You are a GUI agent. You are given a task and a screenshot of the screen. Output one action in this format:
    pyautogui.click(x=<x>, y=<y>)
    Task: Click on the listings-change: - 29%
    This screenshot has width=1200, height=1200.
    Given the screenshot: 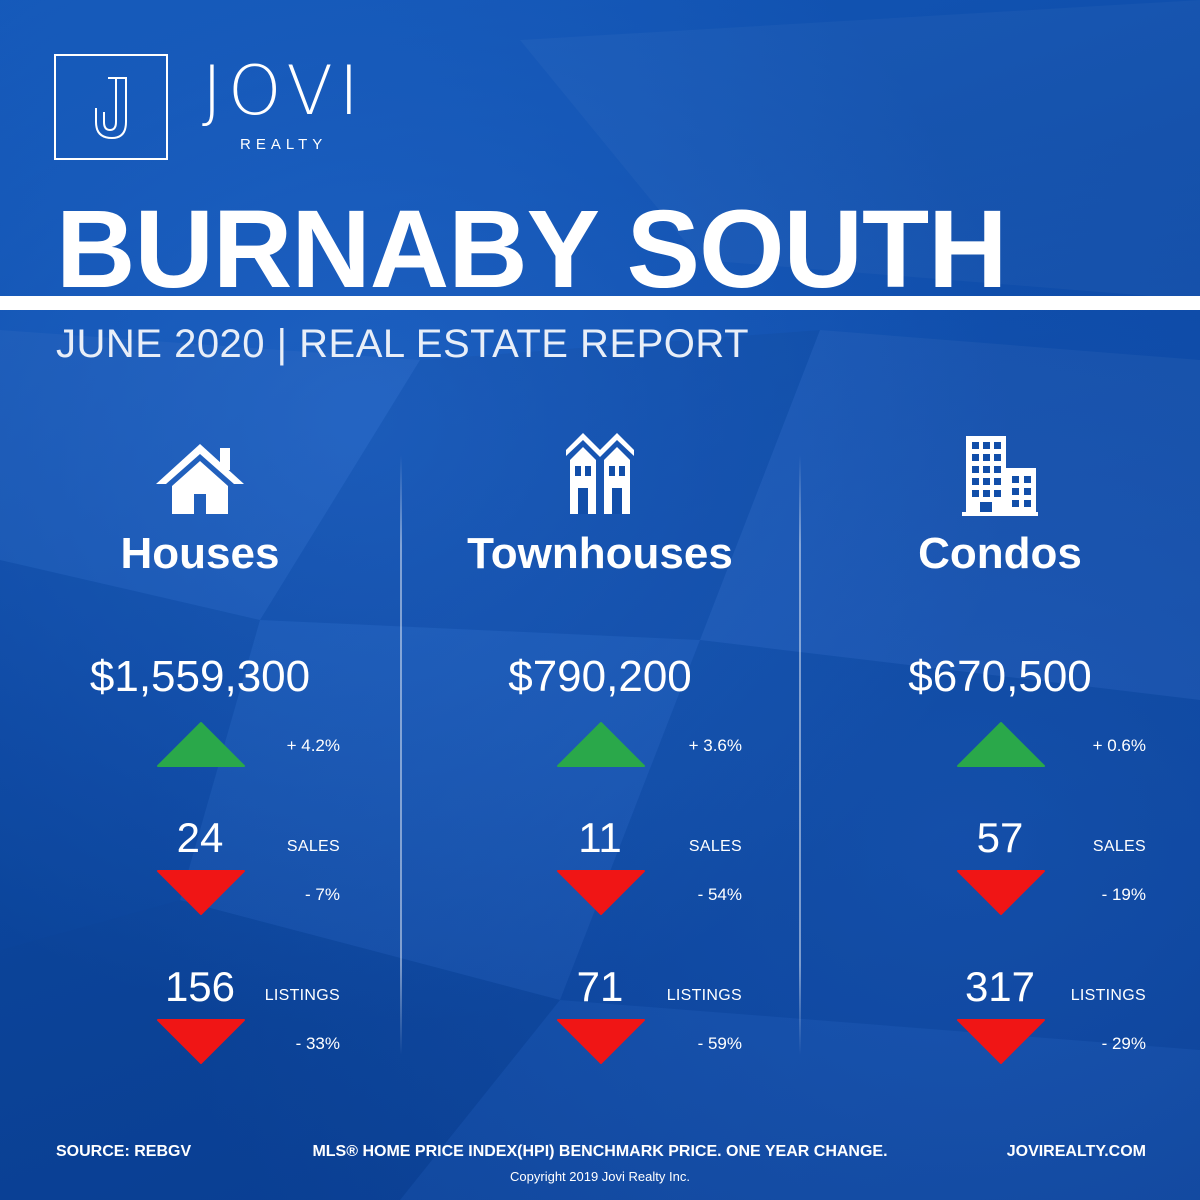 What is the action you would take?
    pyautogui.click(x=1123, y=1043)
    